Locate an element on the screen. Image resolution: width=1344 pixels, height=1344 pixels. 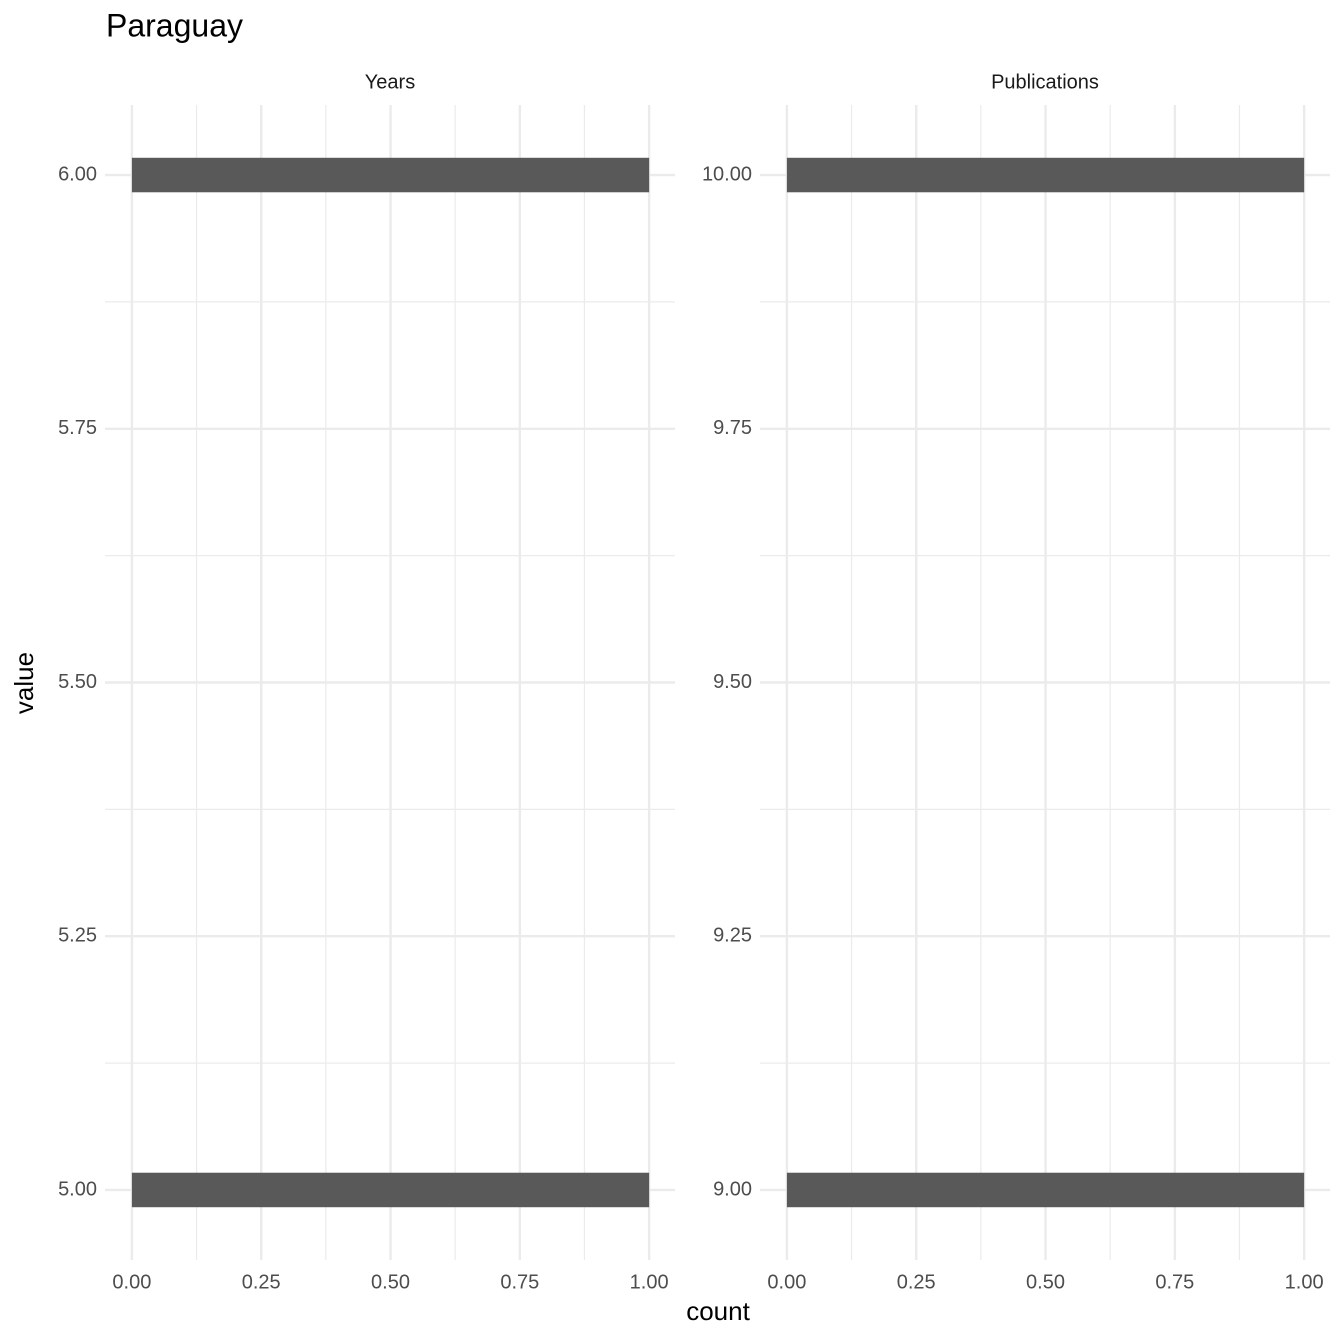
y-tick-label: 5.75 is located at coordinates (77, 428).